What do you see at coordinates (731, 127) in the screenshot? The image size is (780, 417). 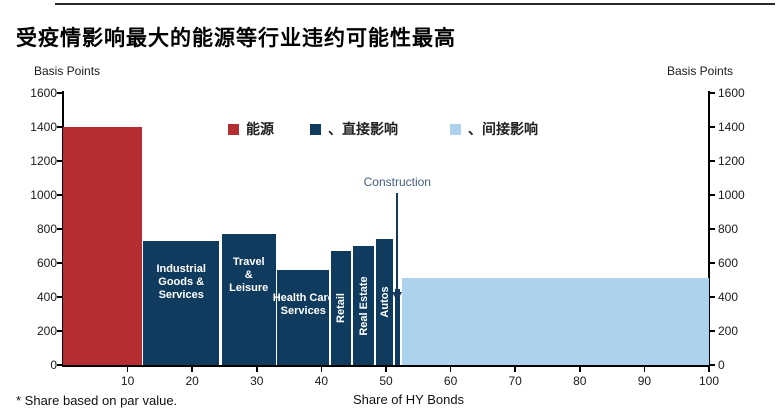 I see `y-tick-label-right: 1400` at bounding box center [731, 127].